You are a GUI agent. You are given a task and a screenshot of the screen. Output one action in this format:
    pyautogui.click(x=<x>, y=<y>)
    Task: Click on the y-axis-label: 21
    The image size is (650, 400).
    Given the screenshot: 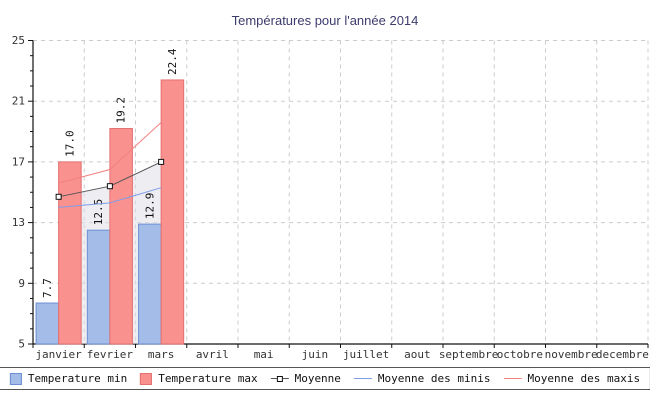 What is the action you would take?
    pyautogui.click(x=18, y=101)
    